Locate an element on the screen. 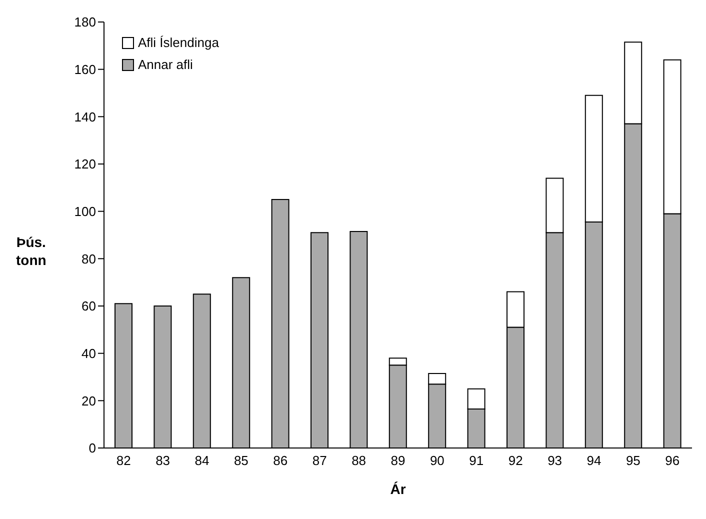 The width and height of the screenshot is (706, 519). x-tick-label: 95 is located at coordinates (633, 460).